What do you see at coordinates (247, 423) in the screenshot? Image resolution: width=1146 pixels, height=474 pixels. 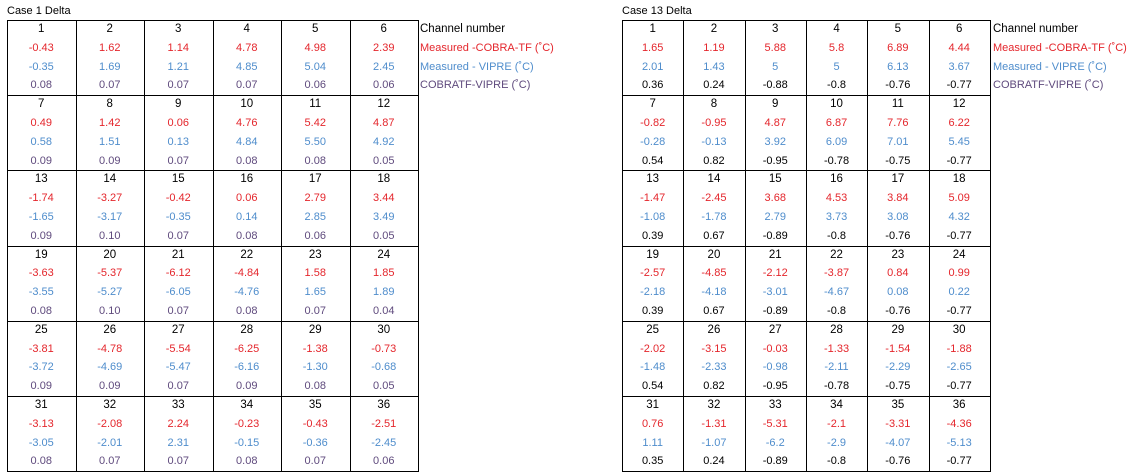 I see `cell-value: -0.23` at bounding box center [247, 423].